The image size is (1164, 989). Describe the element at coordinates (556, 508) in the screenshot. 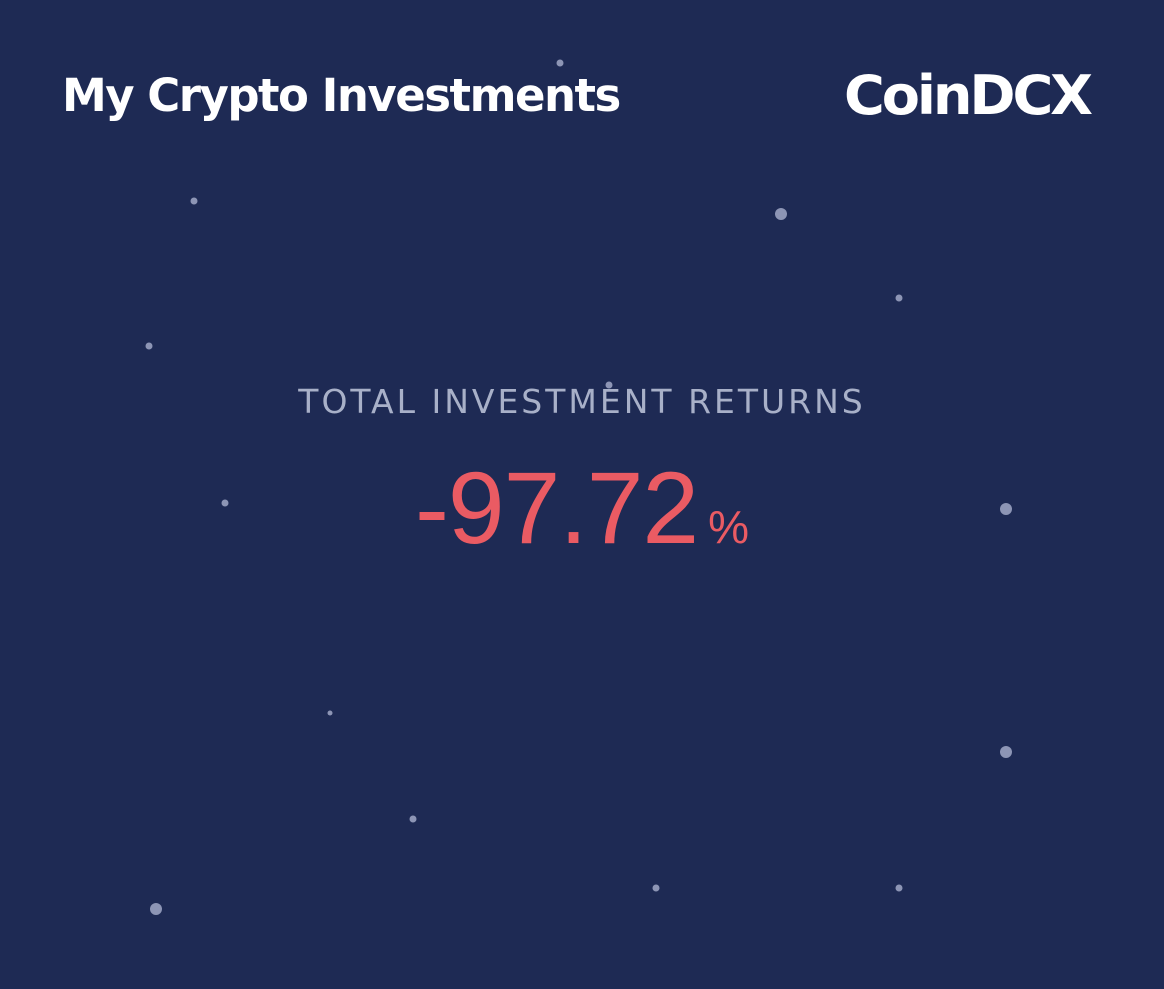

I see `returns-value: -97.72` at that location.